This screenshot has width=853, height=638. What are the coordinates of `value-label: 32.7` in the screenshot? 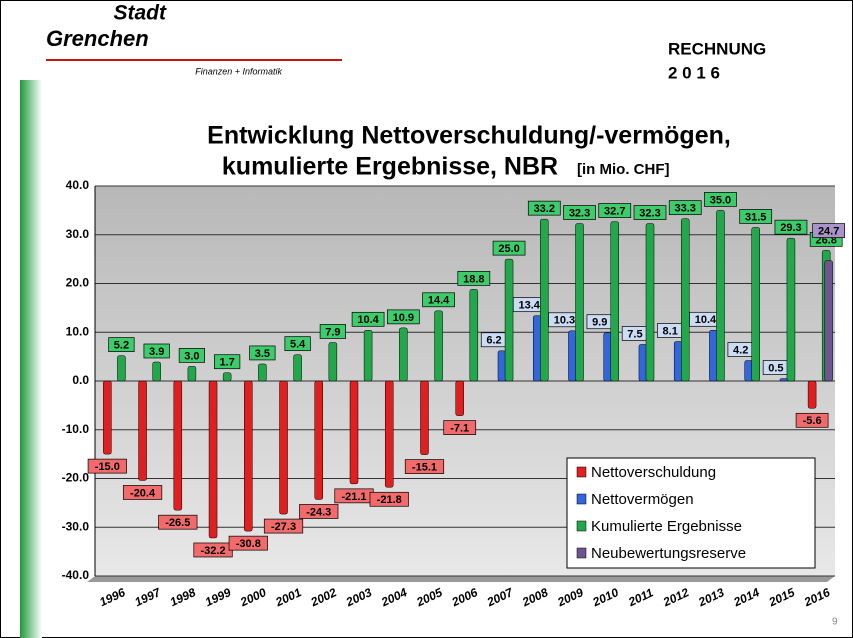 It's located at (614, 211).